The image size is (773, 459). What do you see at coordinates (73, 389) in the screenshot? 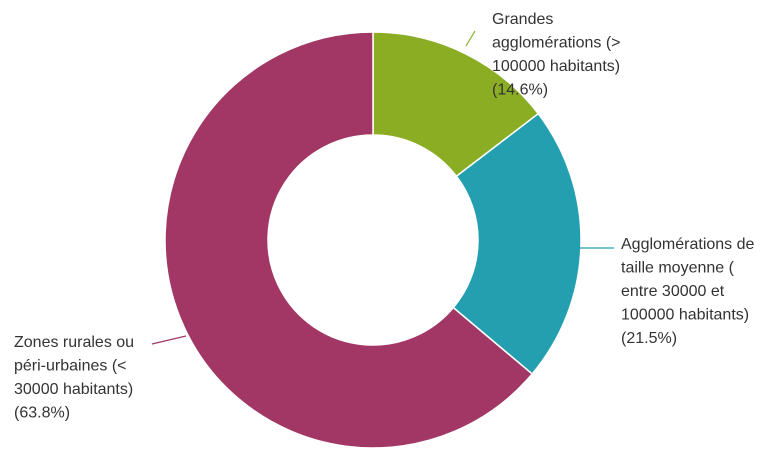
I see `slice-label-2-line-2: 30000 habitants)` at bounding box center [73, 389].